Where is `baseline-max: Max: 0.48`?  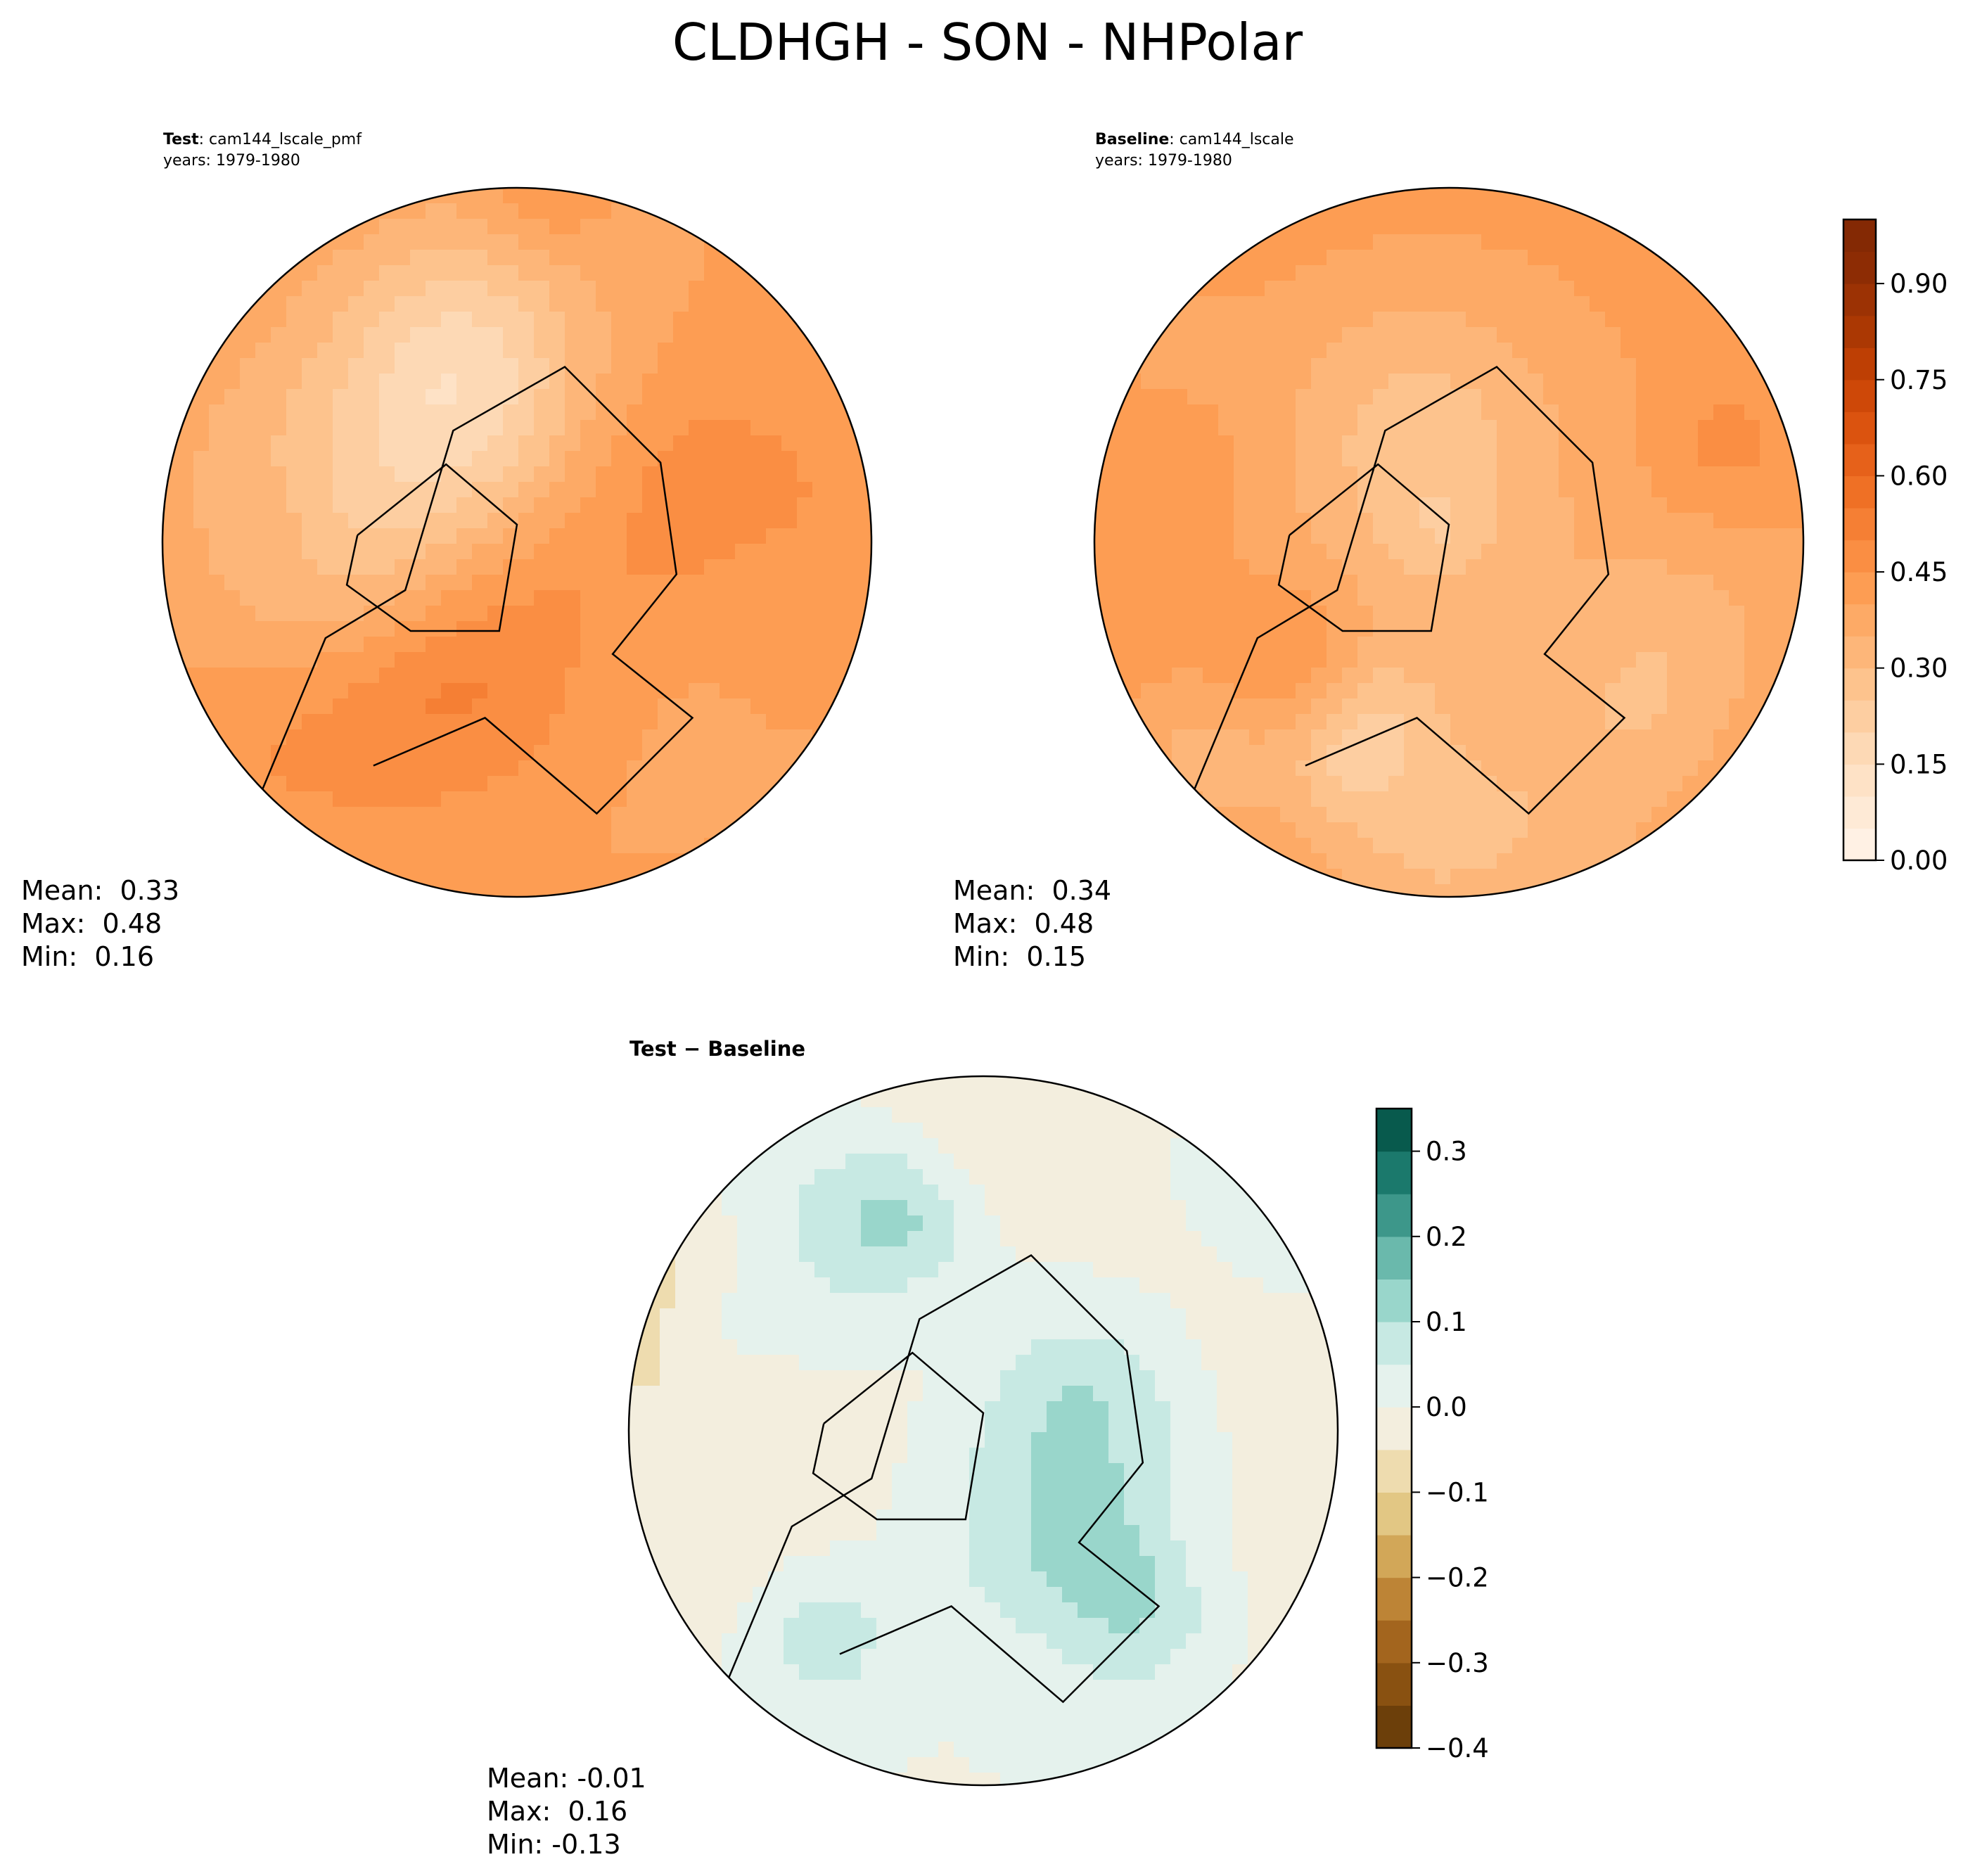
baseline-max: Max: 0.48 is located at coordinates (1023, 923).